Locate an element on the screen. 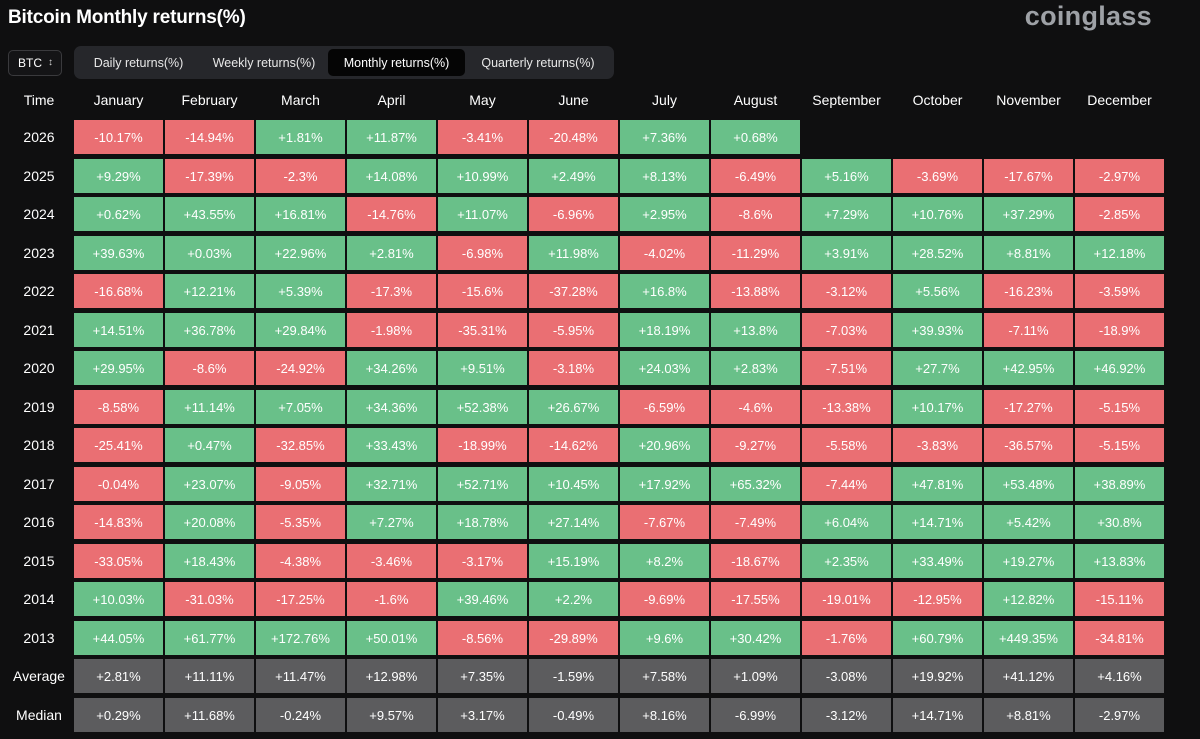 The image size is (1200, 739). return-cell: -24.92% is located at coordinates (300, 368).